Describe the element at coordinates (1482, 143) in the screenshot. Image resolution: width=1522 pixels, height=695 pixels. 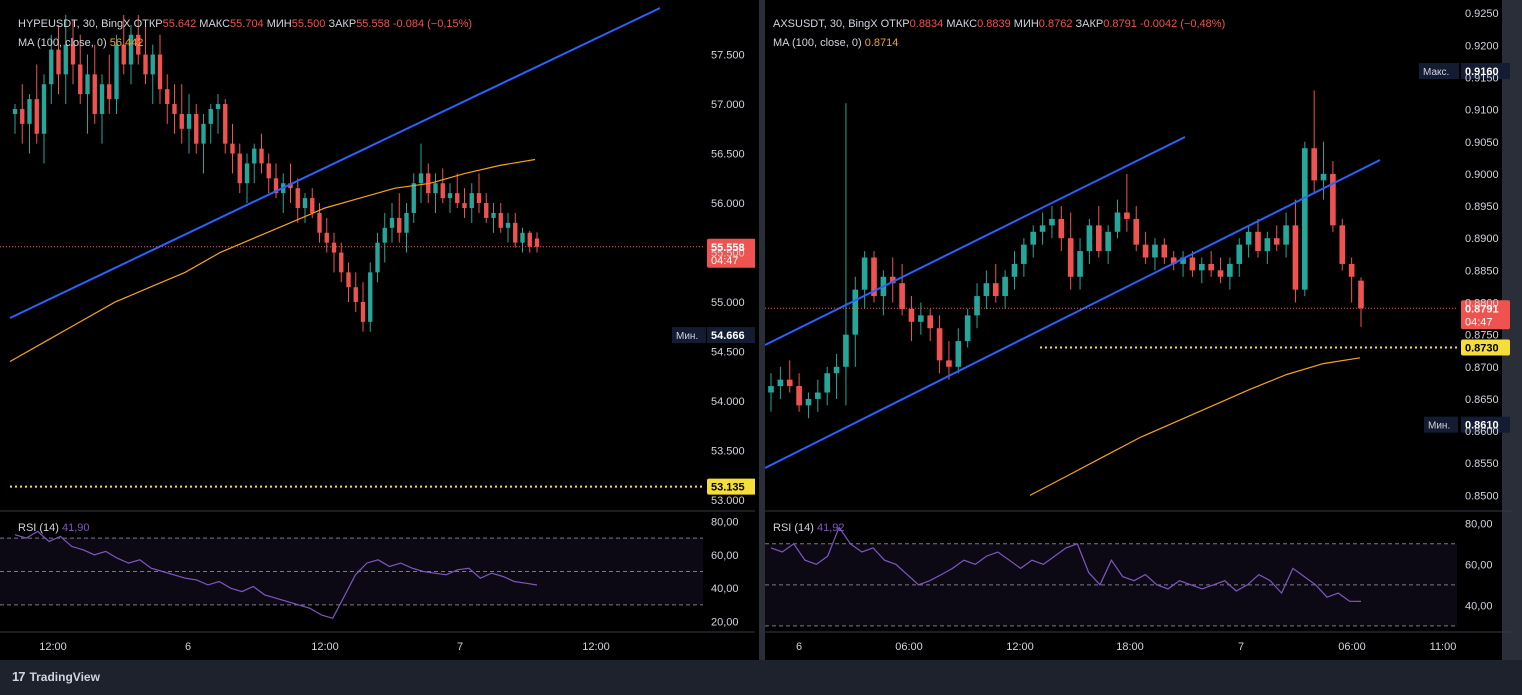
I see `right-price-tick: 0.9050` at that location.